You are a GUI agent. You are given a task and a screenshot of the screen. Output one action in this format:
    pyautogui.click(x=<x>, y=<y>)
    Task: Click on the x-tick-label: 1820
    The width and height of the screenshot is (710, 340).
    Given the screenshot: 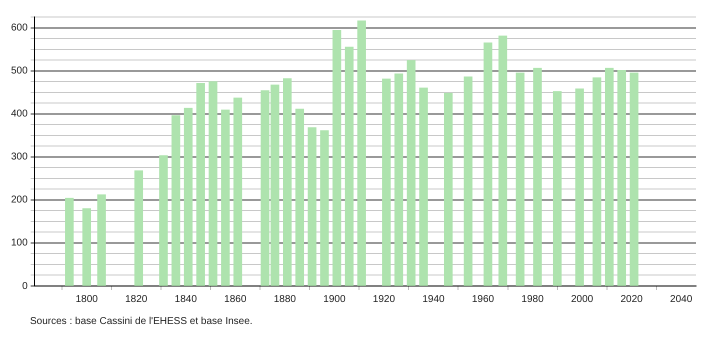 What is the action you would take?
    pyautogui.click(x=136, y=299)
    